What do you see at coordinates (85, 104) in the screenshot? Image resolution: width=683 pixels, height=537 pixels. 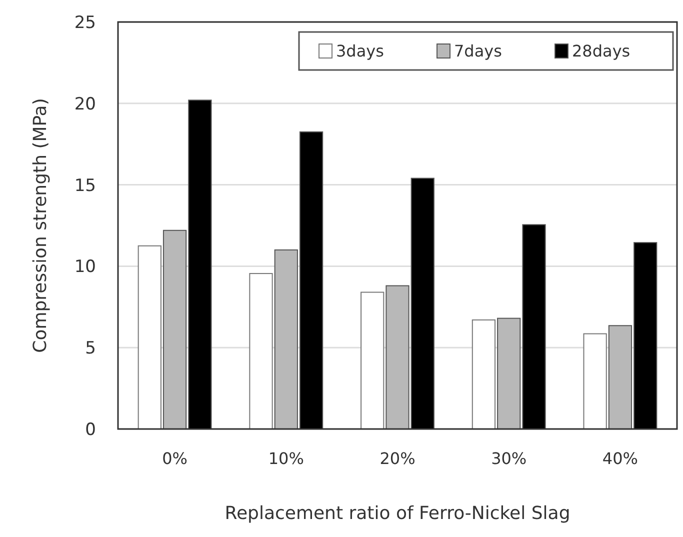 I see `y-tick-label: 20` at bounding box center [85, 104].